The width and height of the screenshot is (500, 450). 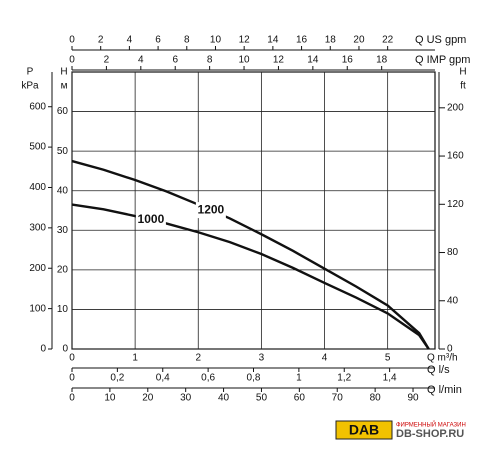 I want to click on bottom-axis-tick-label: 1,2, so click(x=344, y=378).